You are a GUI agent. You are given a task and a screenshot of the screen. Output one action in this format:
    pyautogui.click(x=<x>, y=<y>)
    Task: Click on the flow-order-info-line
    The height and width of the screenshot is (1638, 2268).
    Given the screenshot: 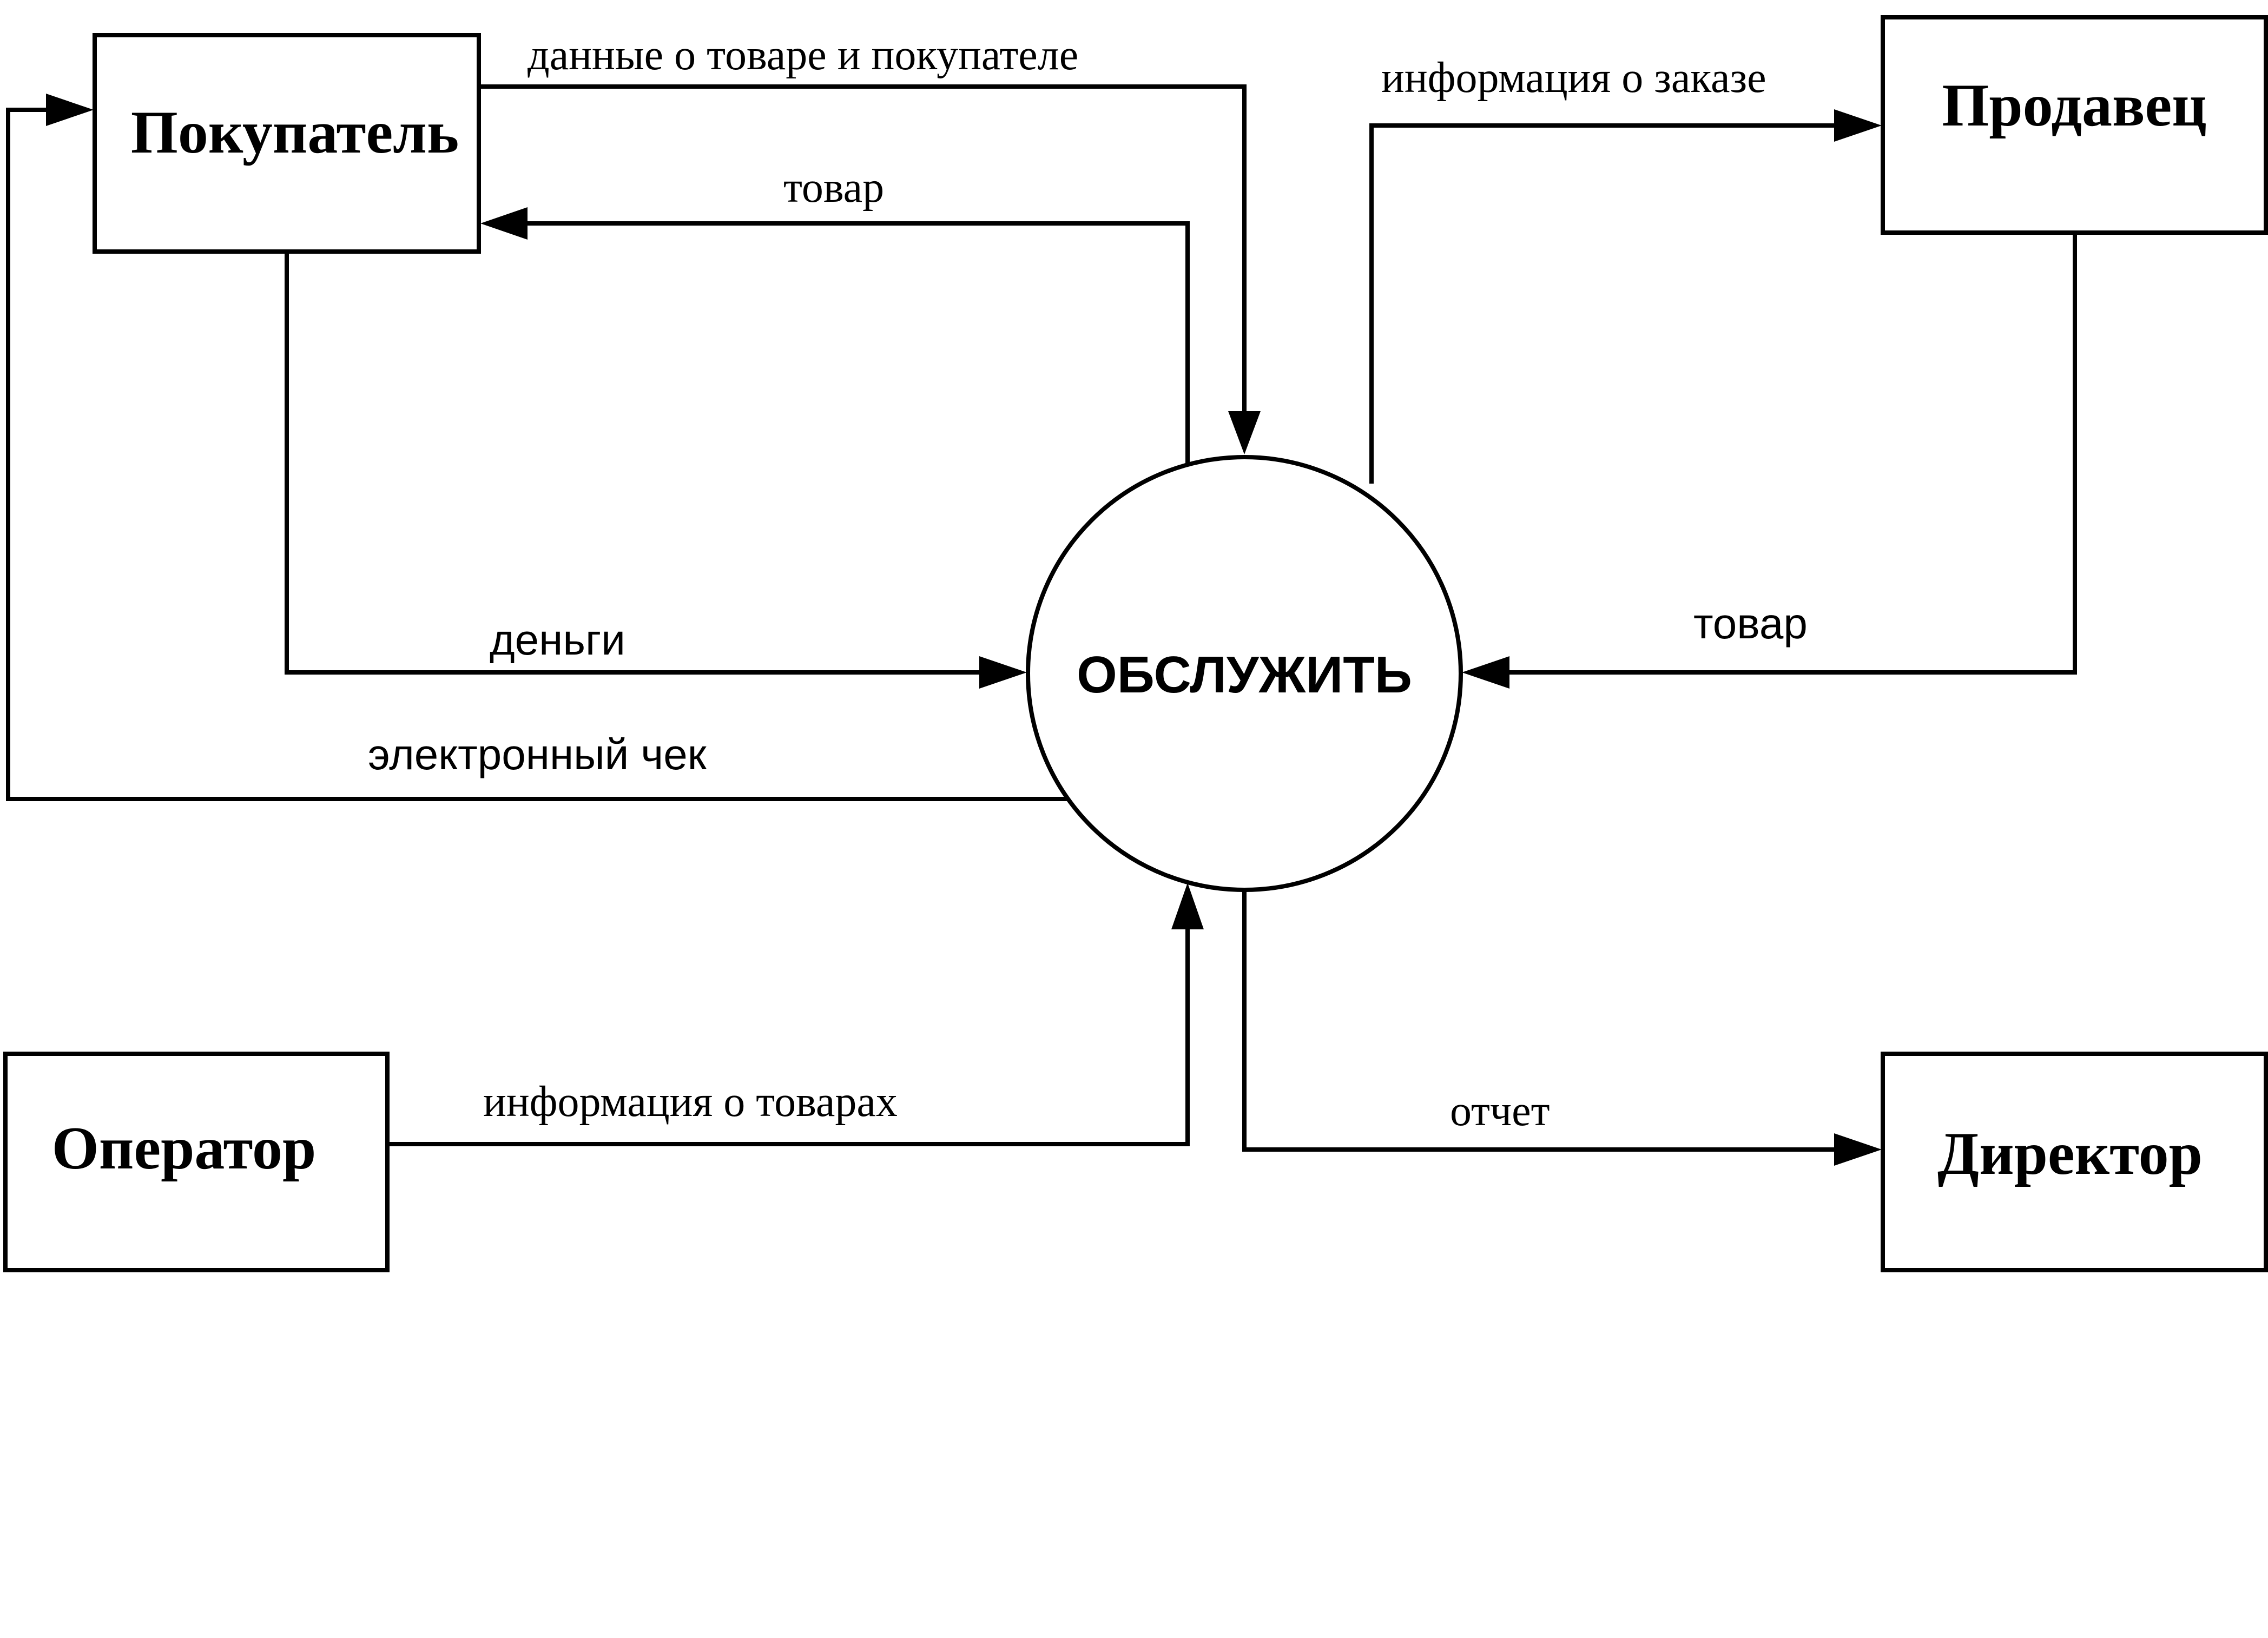 What is the action you would take?
    pyautogui.click(x=1606, y=304)
    